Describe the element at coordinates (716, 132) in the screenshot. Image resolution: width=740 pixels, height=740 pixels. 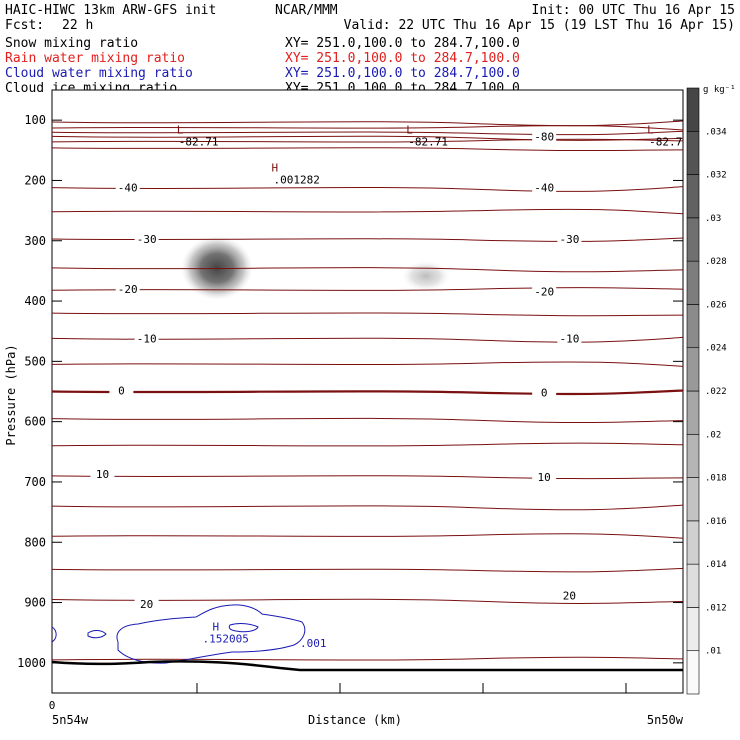
I see `colorbar-level-label: .034` at that location.